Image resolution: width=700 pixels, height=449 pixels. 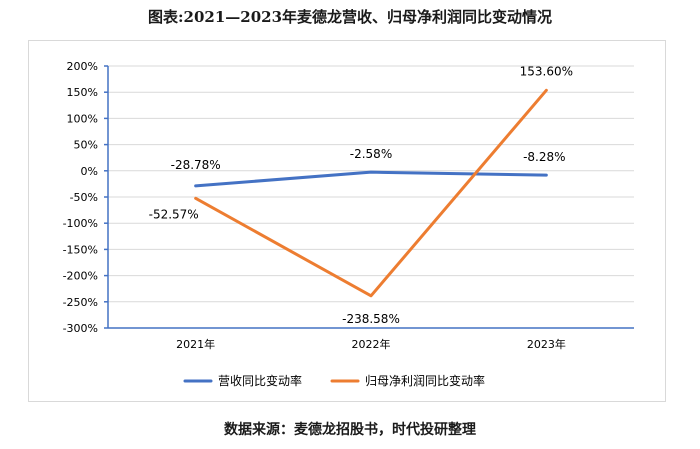 I want to click on legend-label-2: 归母净利润同比变动率, so click(x=425, y=380).